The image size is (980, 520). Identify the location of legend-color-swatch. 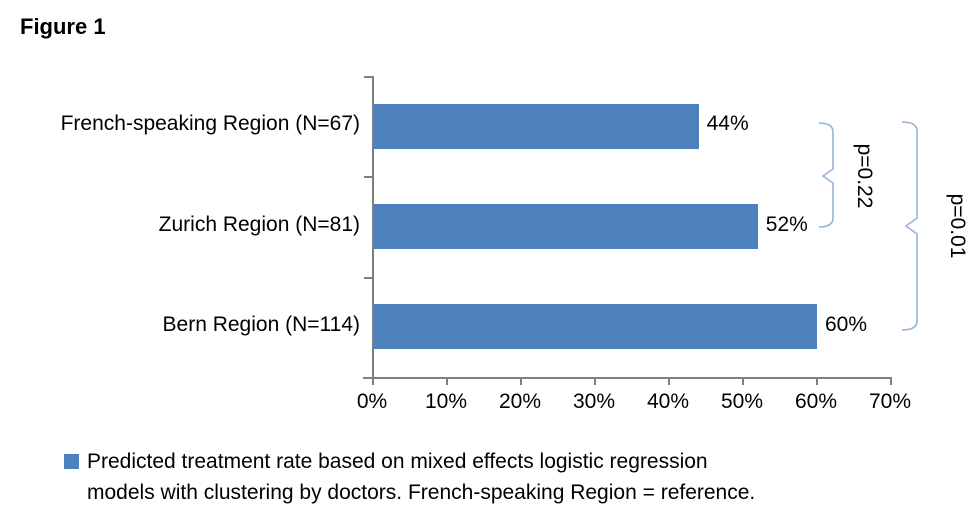
(71, 461).